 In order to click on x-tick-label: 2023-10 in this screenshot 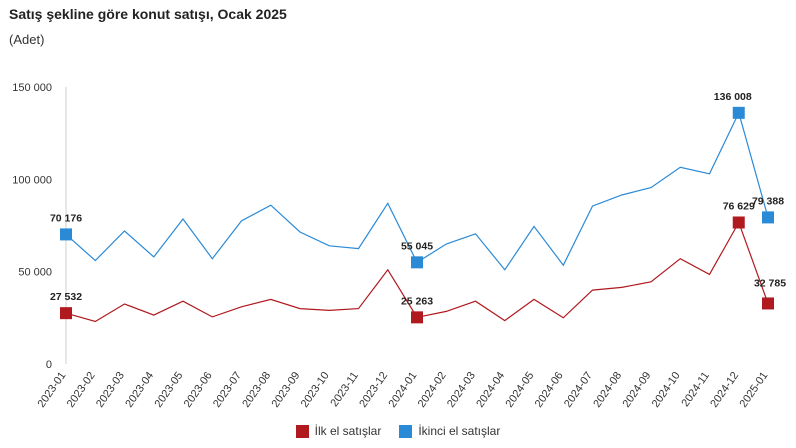, I will do `click(315, 390)`.